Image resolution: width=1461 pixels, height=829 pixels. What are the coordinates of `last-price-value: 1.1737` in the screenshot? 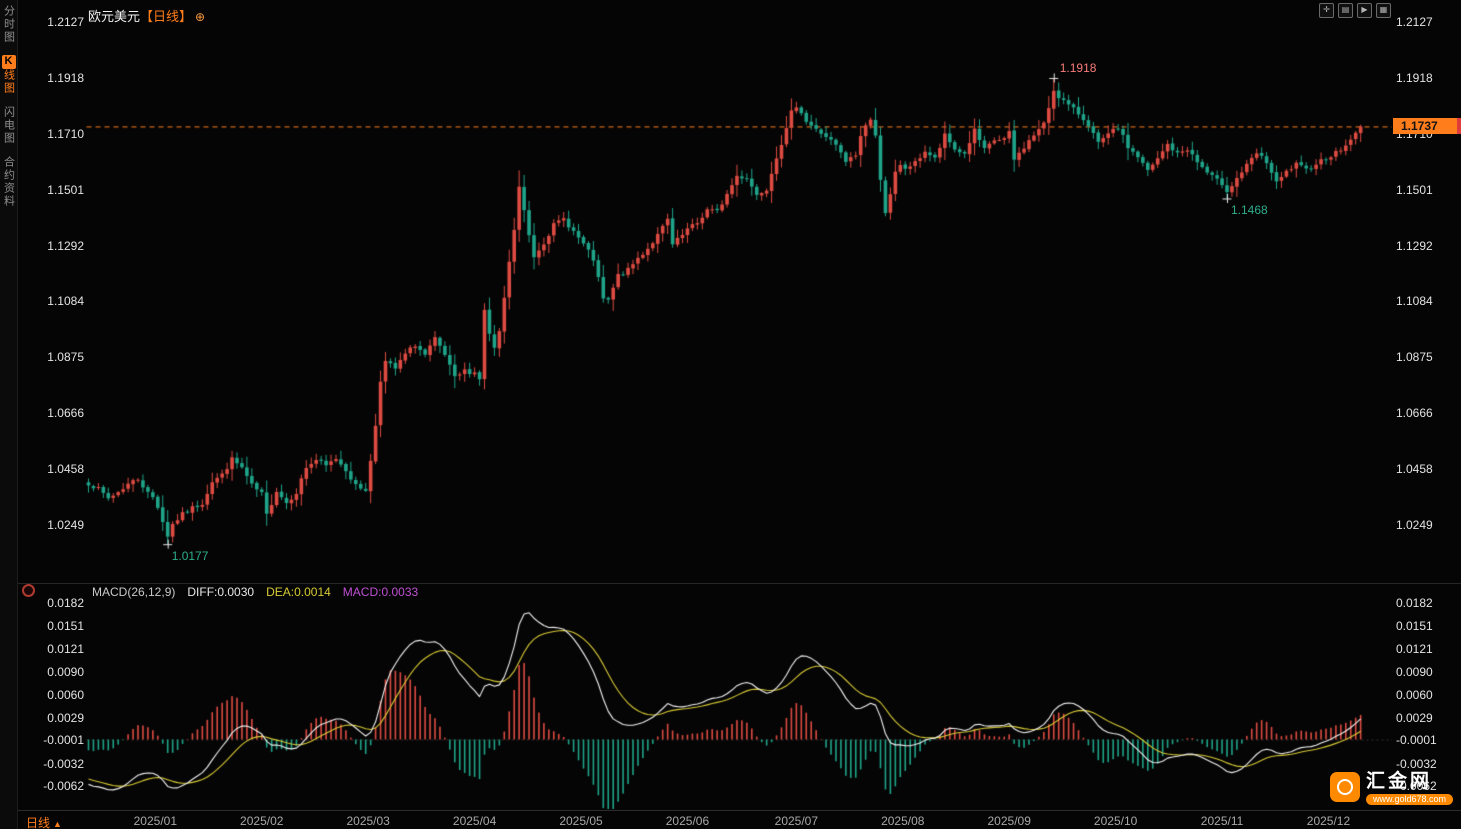 It's located at (1419, 126).